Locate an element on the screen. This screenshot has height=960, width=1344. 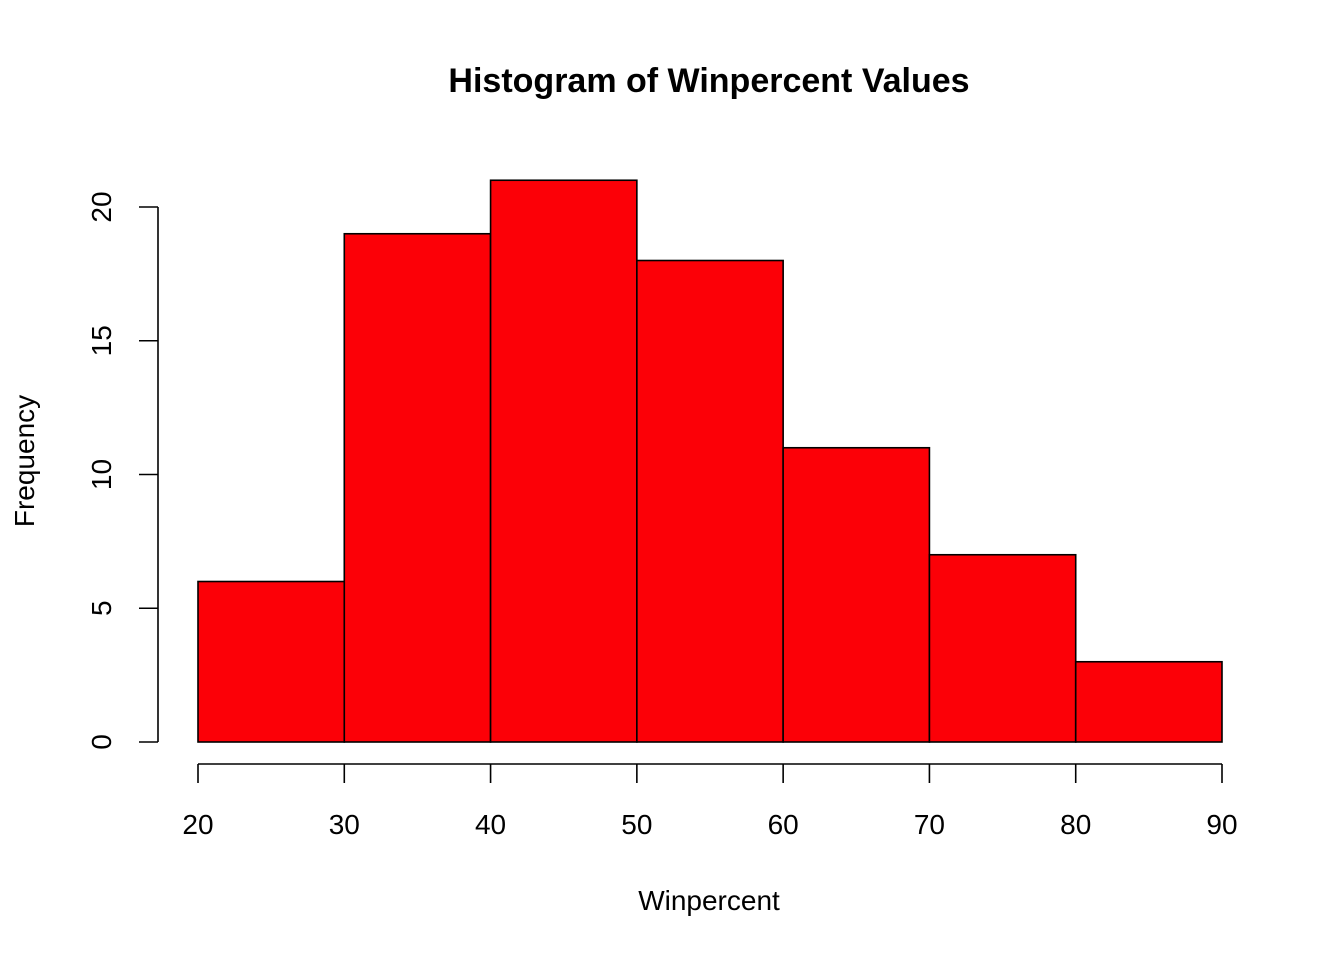
x-tick-label-80: 80 is located at coordinates (1075, 824).